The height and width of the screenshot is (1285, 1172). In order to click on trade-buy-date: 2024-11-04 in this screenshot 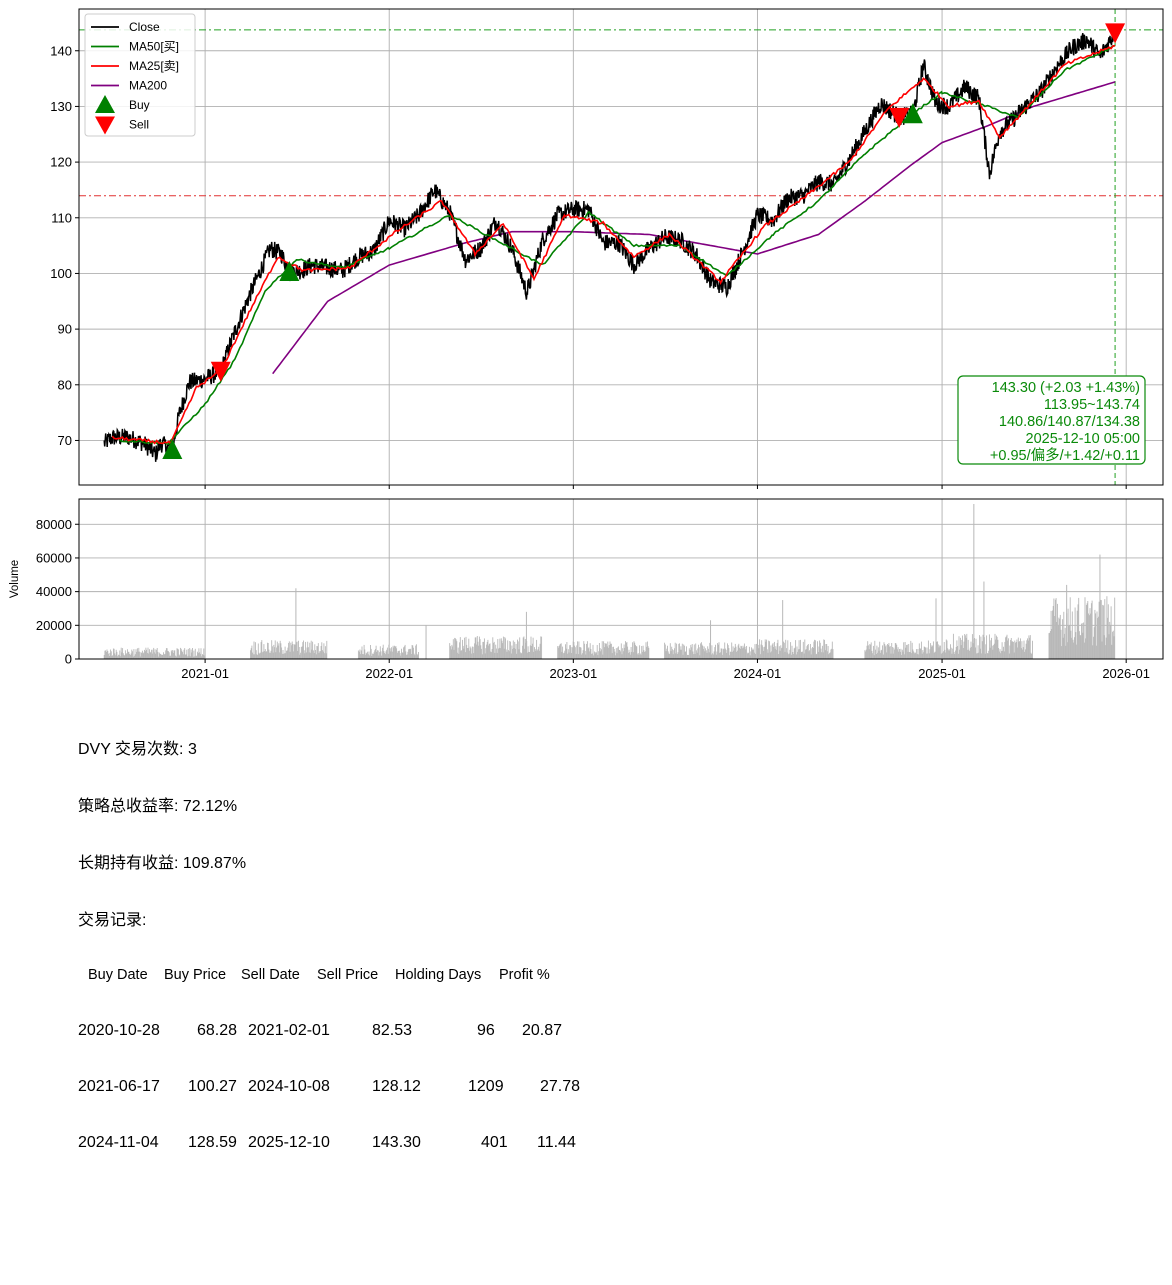, I will do `click(118, 1142)`.